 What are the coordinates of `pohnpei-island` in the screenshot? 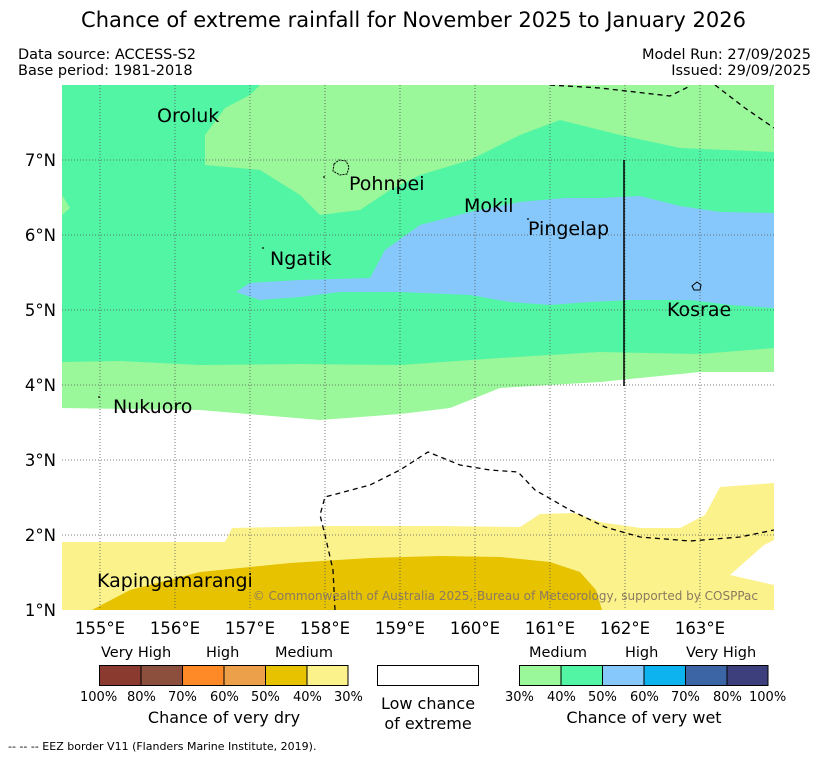 It's located at (341, 167).